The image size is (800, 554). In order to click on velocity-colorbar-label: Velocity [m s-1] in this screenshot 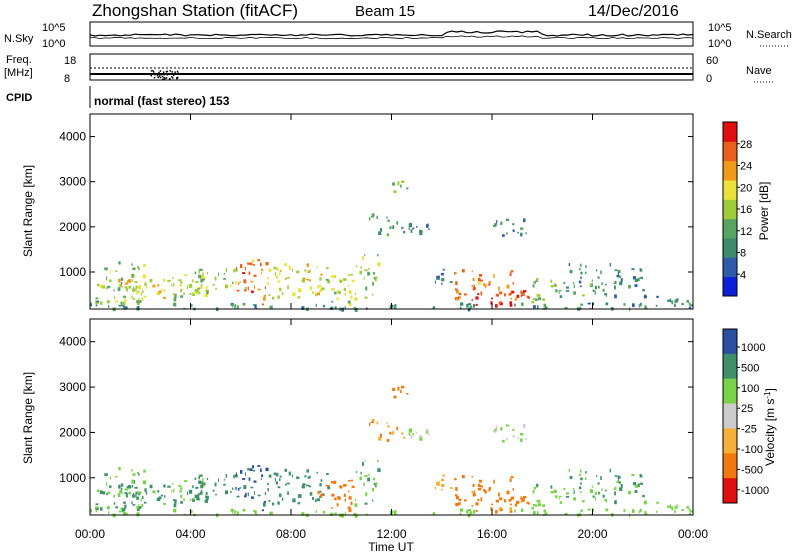, I will do `click(770, 427)`.